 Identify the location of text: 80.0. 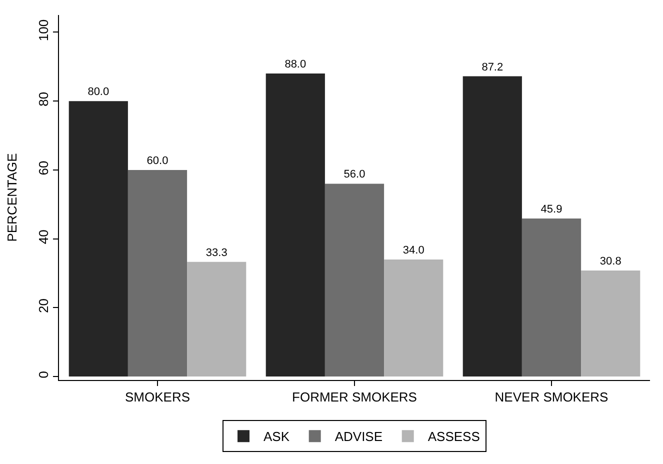
(99, 92).